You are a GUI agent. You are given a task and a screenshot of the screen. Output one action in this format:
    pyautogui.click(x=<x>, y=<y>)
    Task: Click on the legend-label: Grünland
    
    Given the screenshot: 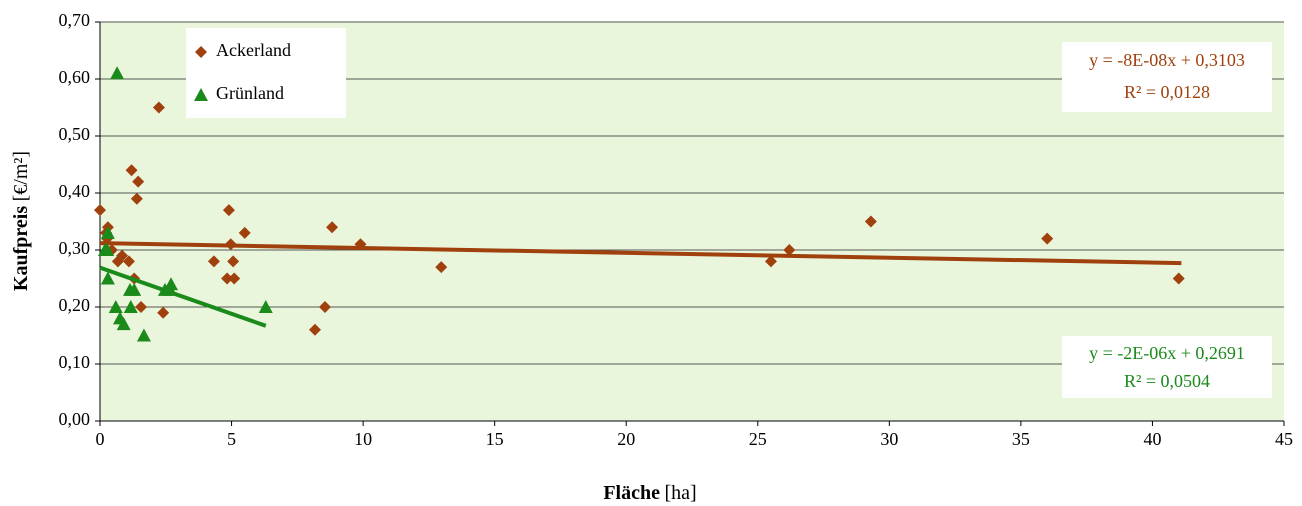 What is the action you would take?
    pyautogui.click(x=250, y=93)
    